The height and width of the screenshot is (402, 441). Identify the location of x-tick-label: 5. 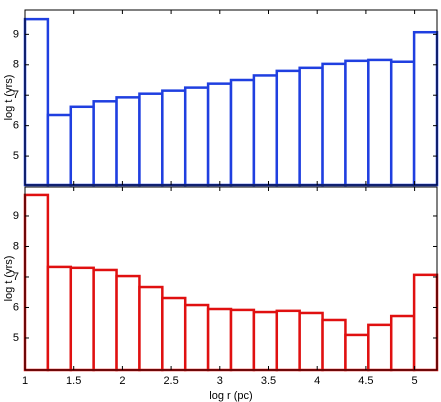
(415, 381).